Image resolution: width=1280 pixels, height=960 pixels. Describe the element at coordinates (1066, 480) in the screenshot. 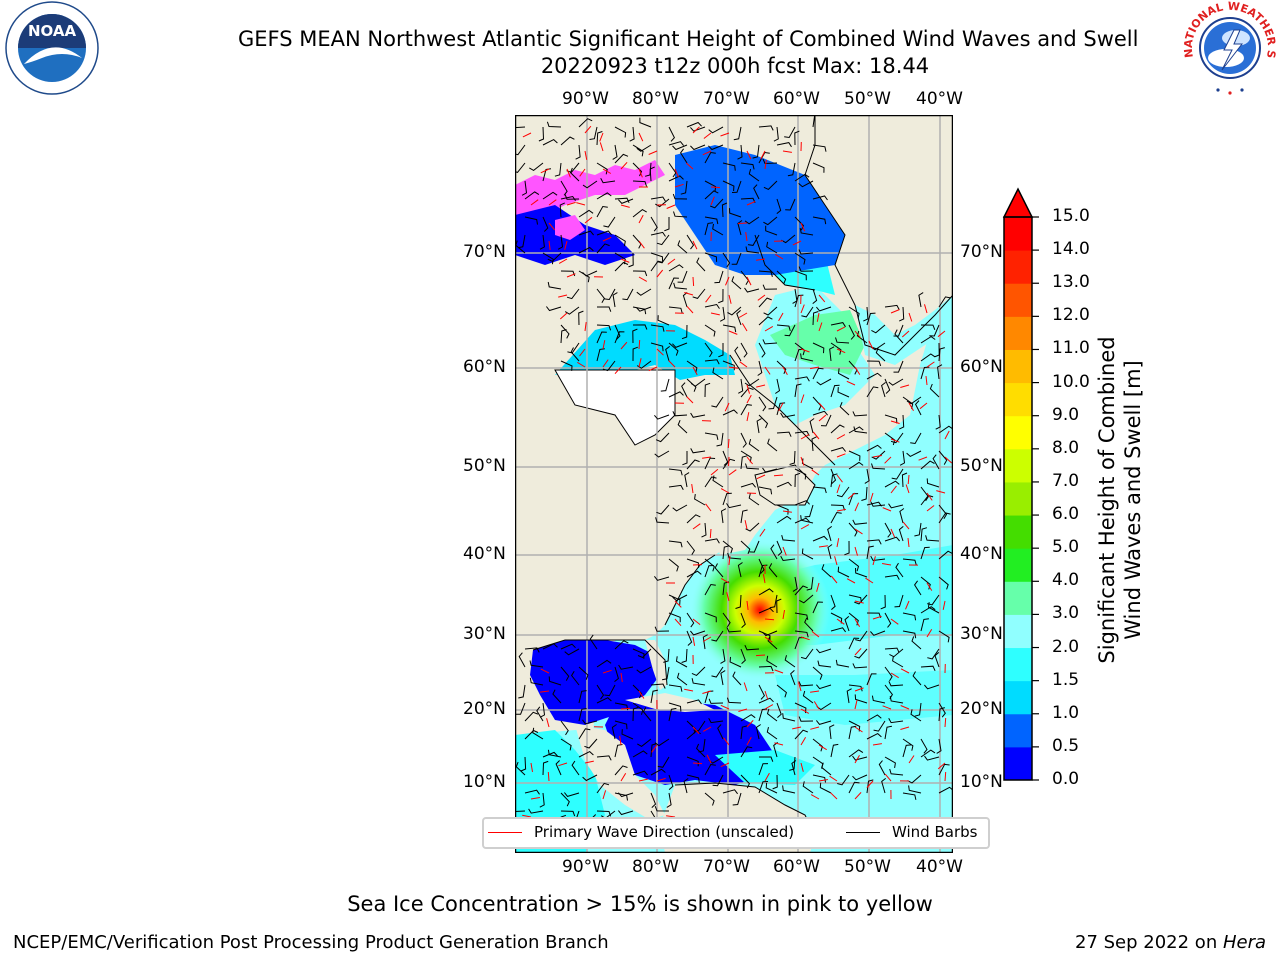

I see `colorbar-tick-label: 7.0` at that location.